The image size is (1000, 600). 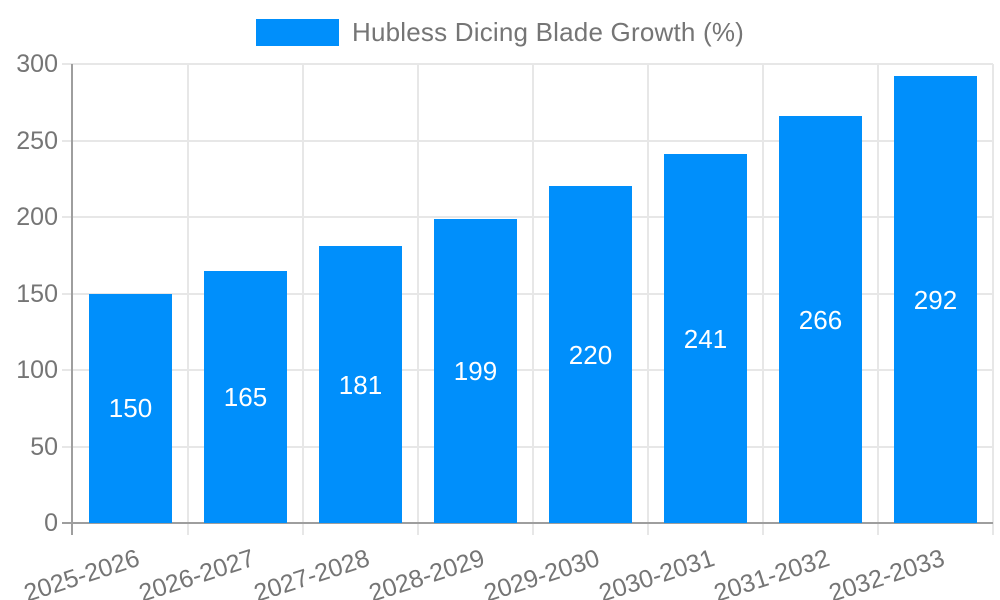 What do you see at coordinates (656, 572) in the screenshot?
I see `x-axis-label: 2030-2031` at bounding box center [656, 572].